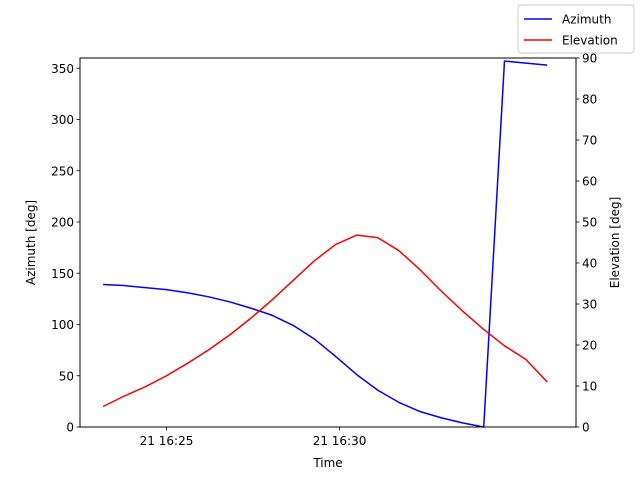  What do you see at coordinates (62, 69) in the screenshot?
I see `left-y-tick-label: 350` at bounding box center [62, 69].